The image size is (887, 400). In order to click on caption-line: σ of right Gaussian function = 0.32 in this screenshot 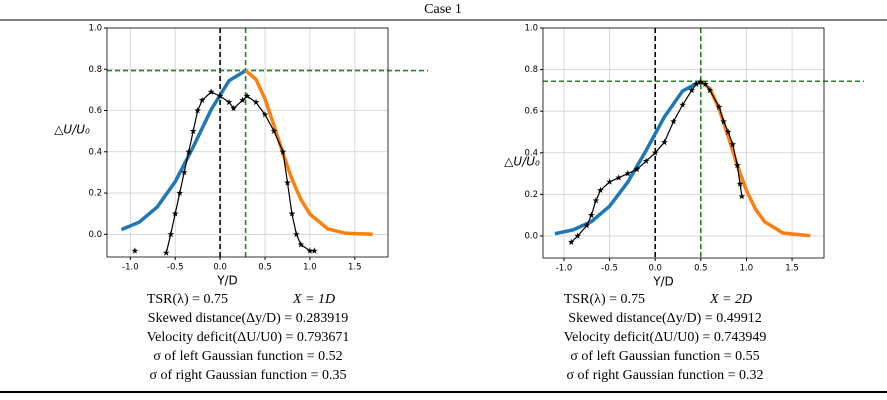, I will do `click(664, 375)`.